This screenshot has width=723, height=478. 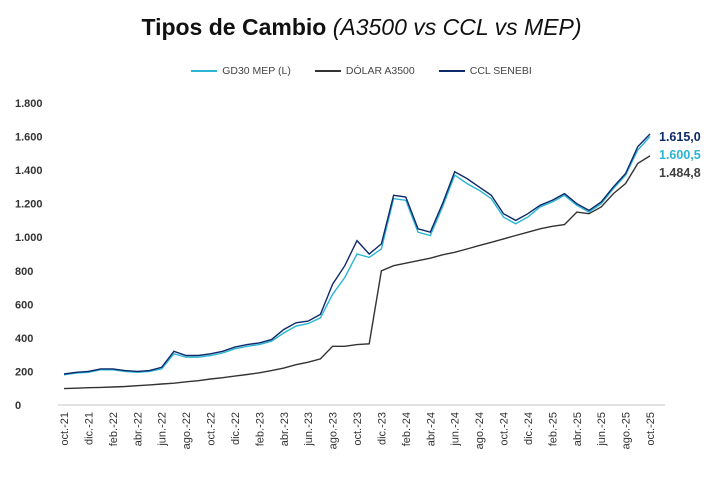 I want to click on y-tick-label: 200, so click(x=24, y=372).